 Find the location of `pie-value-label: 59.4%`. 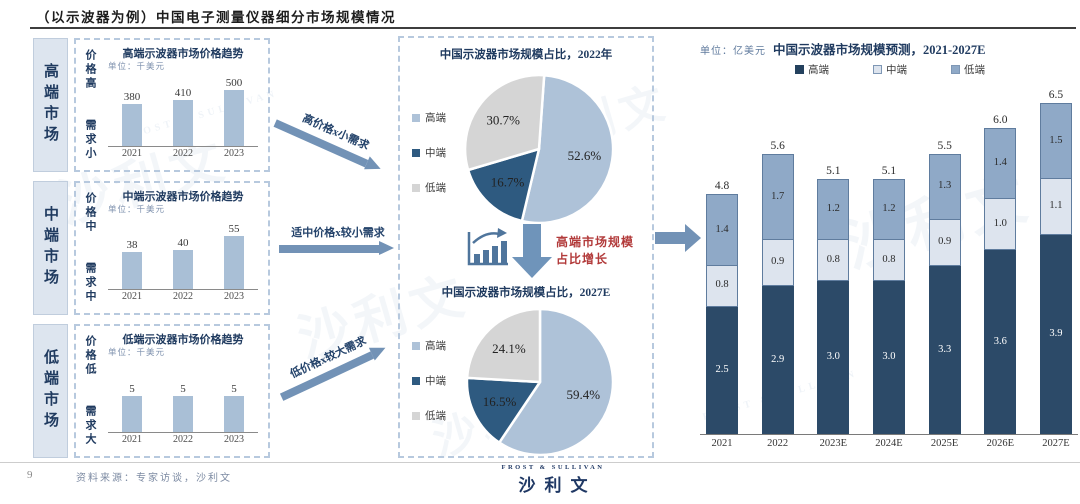

pie-value-label: 59.4% is located at coordinates (584, 394).